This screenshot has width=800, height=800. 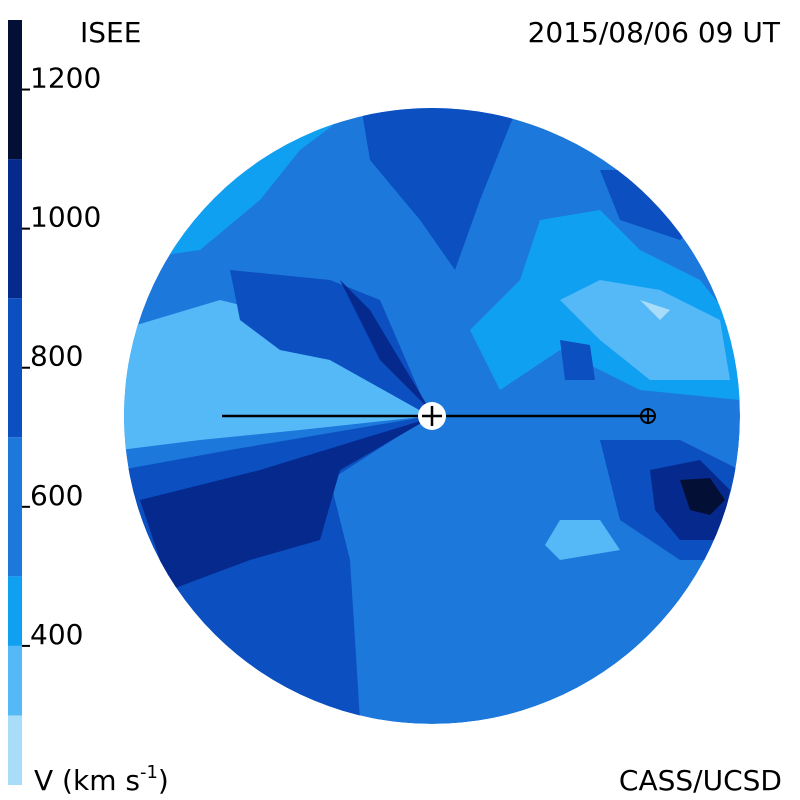 What do you see at coordinates (56, 356) in the screenshot?
I see `colorbar-tick-label: 800` at bounding box center [56, 356].